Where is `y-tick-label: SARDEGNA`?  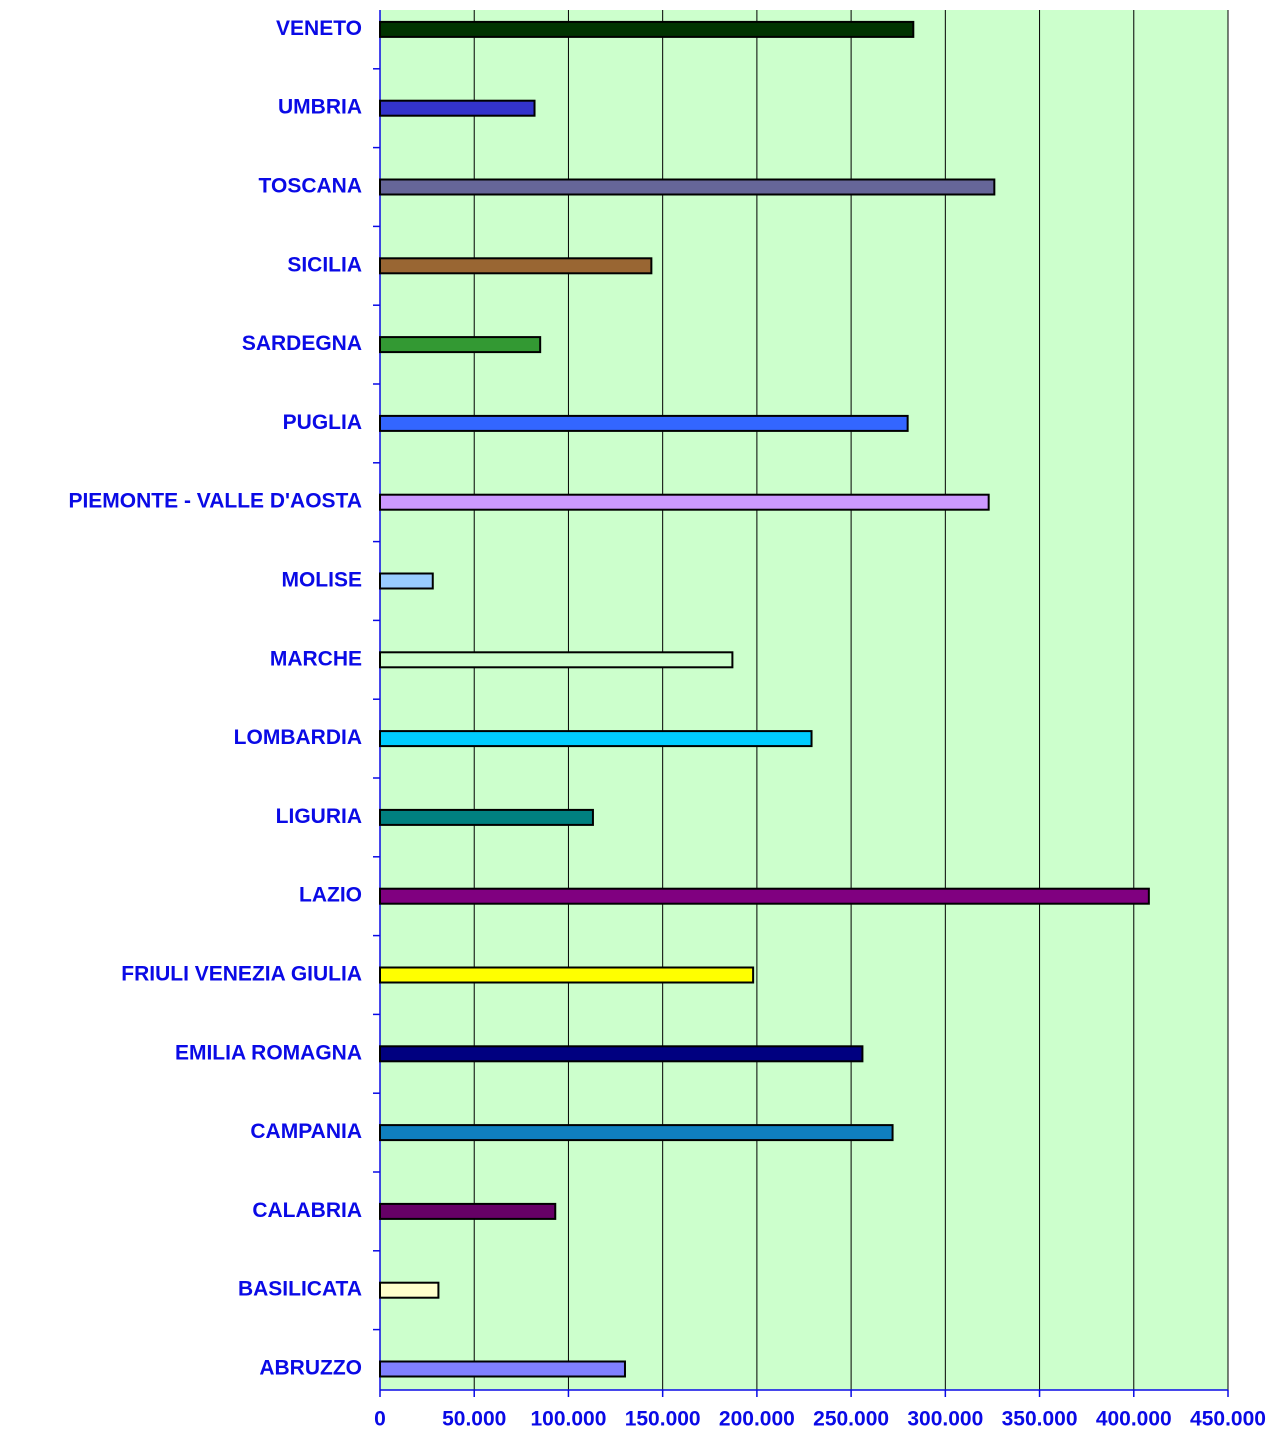 y-tick-label: SARDEGNA is located at coordinates (302, 343).